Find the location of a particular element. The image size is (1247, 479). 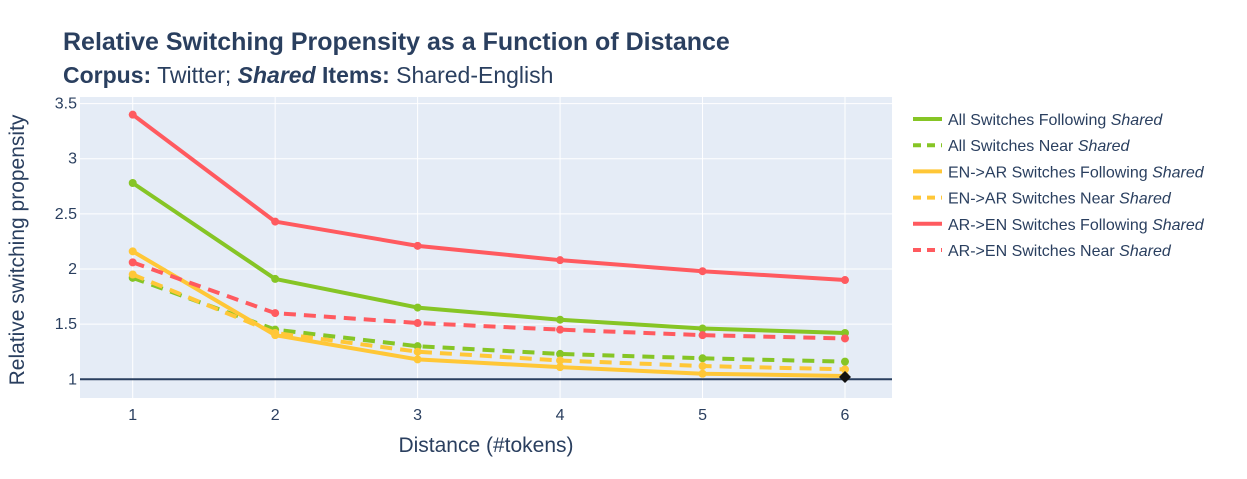

legend-label-2: EN->AR Switches Following Shared is located at coordinates (1076, 172).